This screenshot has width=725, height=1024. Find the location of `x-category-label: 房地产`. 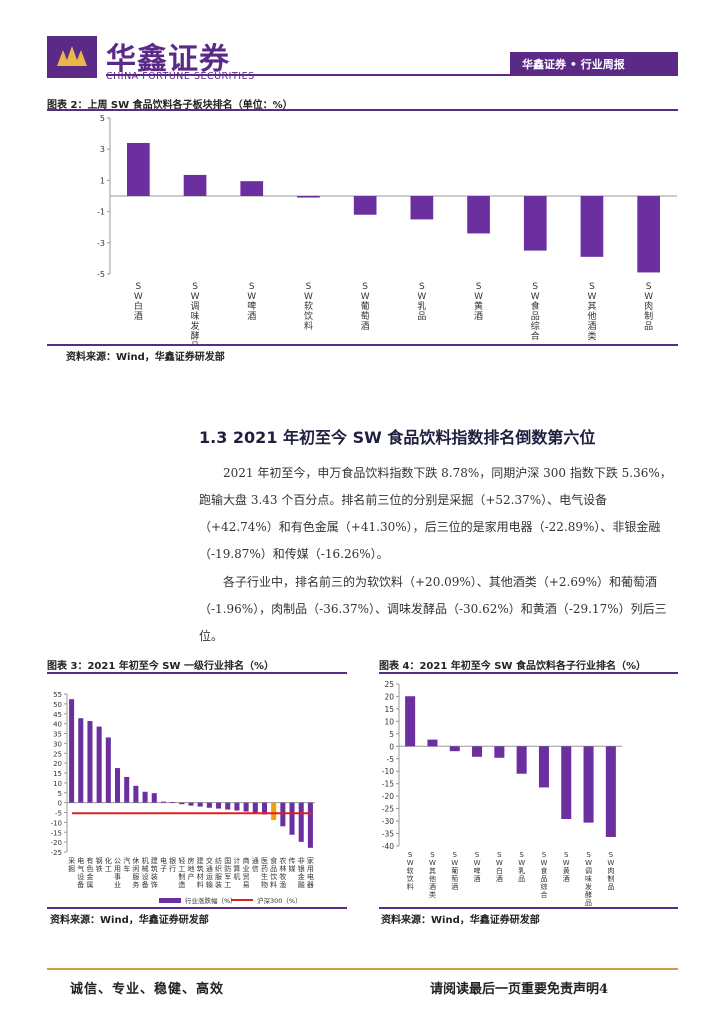

x-category-label: 房地产 is located at coordinates (191, 868).